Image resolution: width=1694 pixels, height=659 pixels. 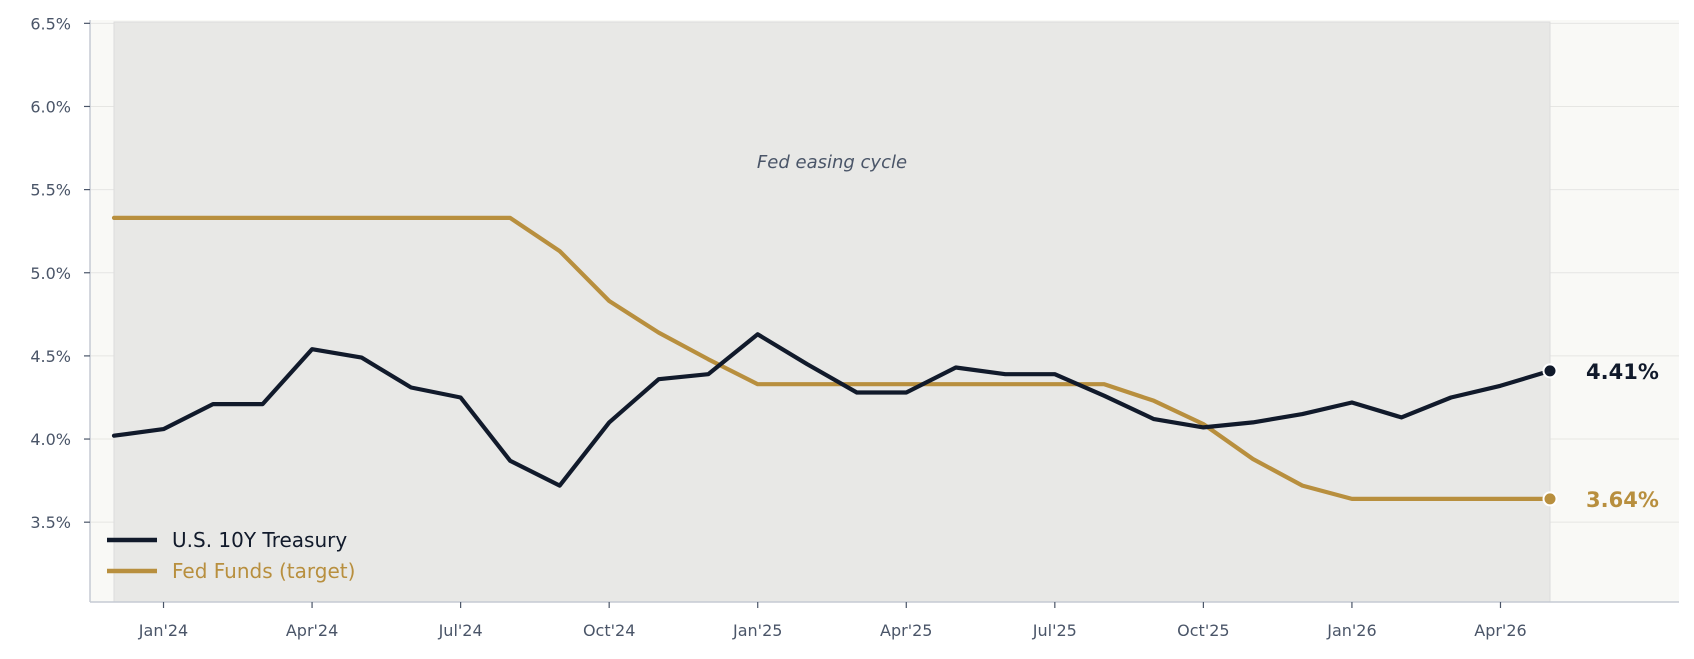 I want to click on y-tick-label: 4.0%, so click(x=50, y=439).